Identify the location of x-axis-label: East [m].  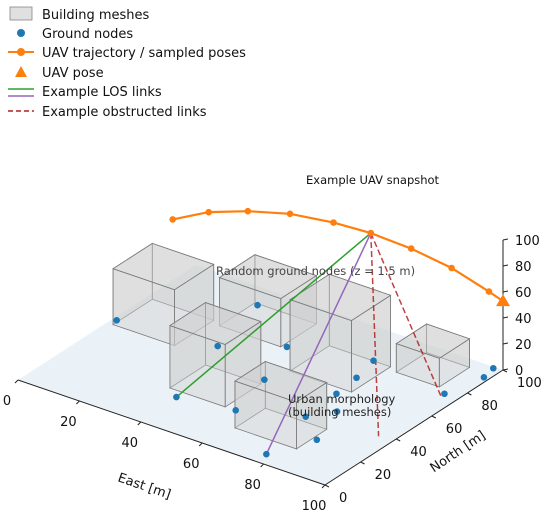
(144, 487).